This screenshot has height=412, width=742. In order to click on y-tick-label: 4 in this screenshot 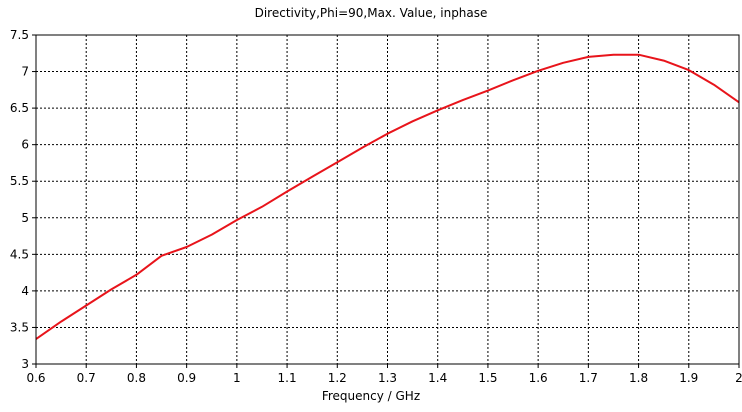, I will do `click(25, 291)`.